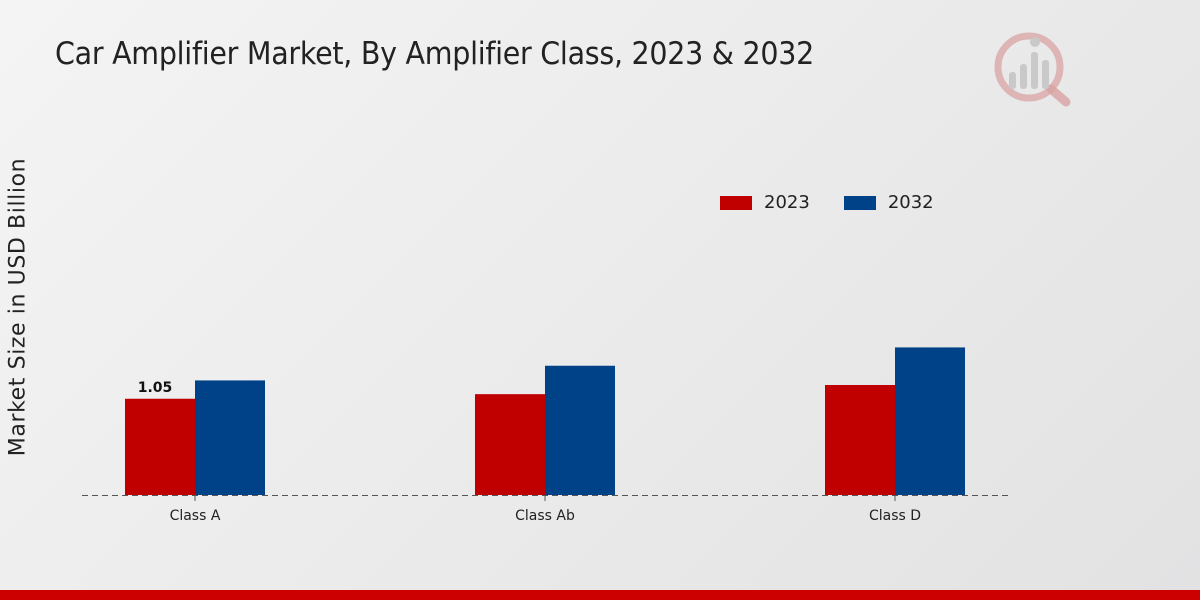 The image size is (1200, 600). I want to click on legend-item-2032: 2032, so click(888, 202).